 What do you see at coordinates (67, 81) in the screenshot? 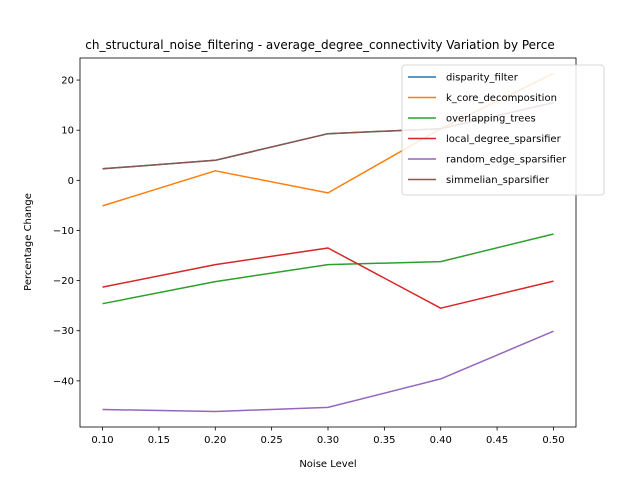
I see `y-tick-label: 20` at bounding box center [67, 81].